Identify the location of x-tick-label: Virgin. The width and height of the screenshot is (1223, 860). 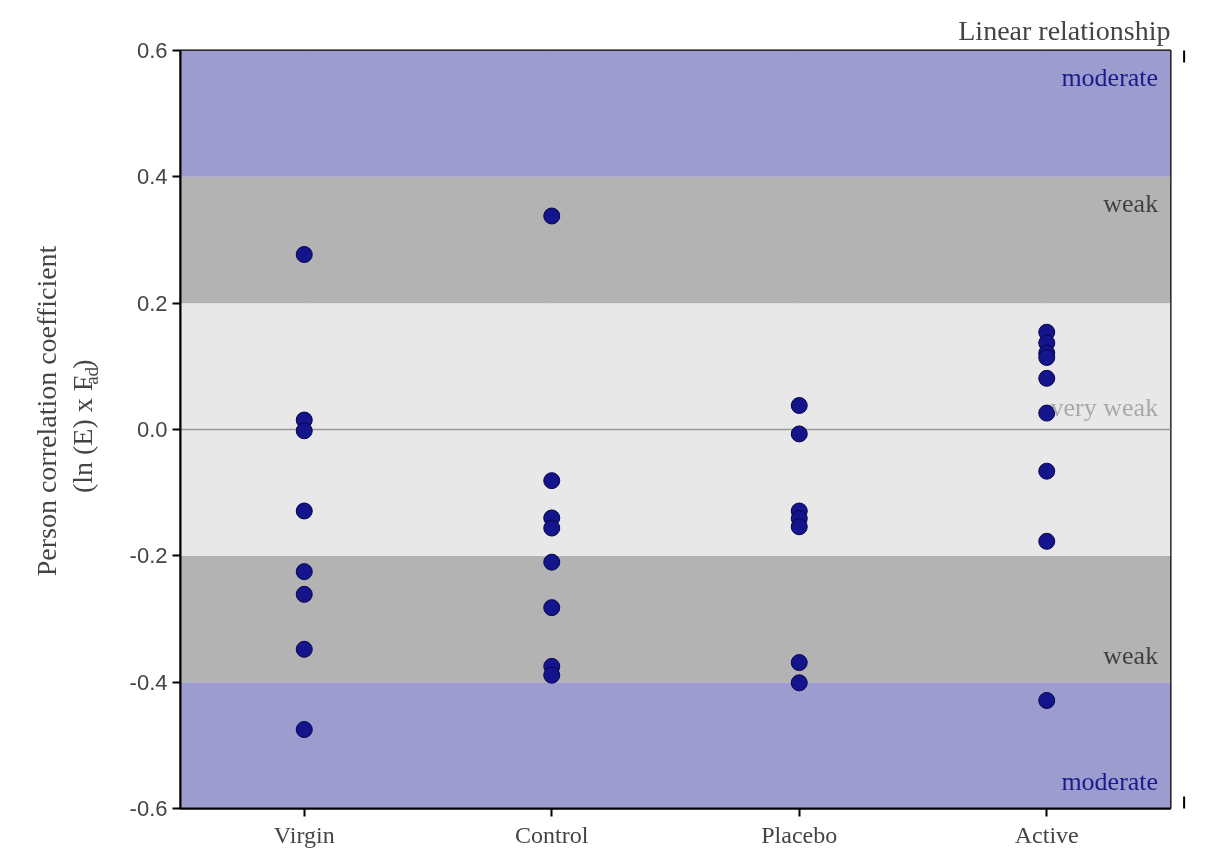
(304, 834).